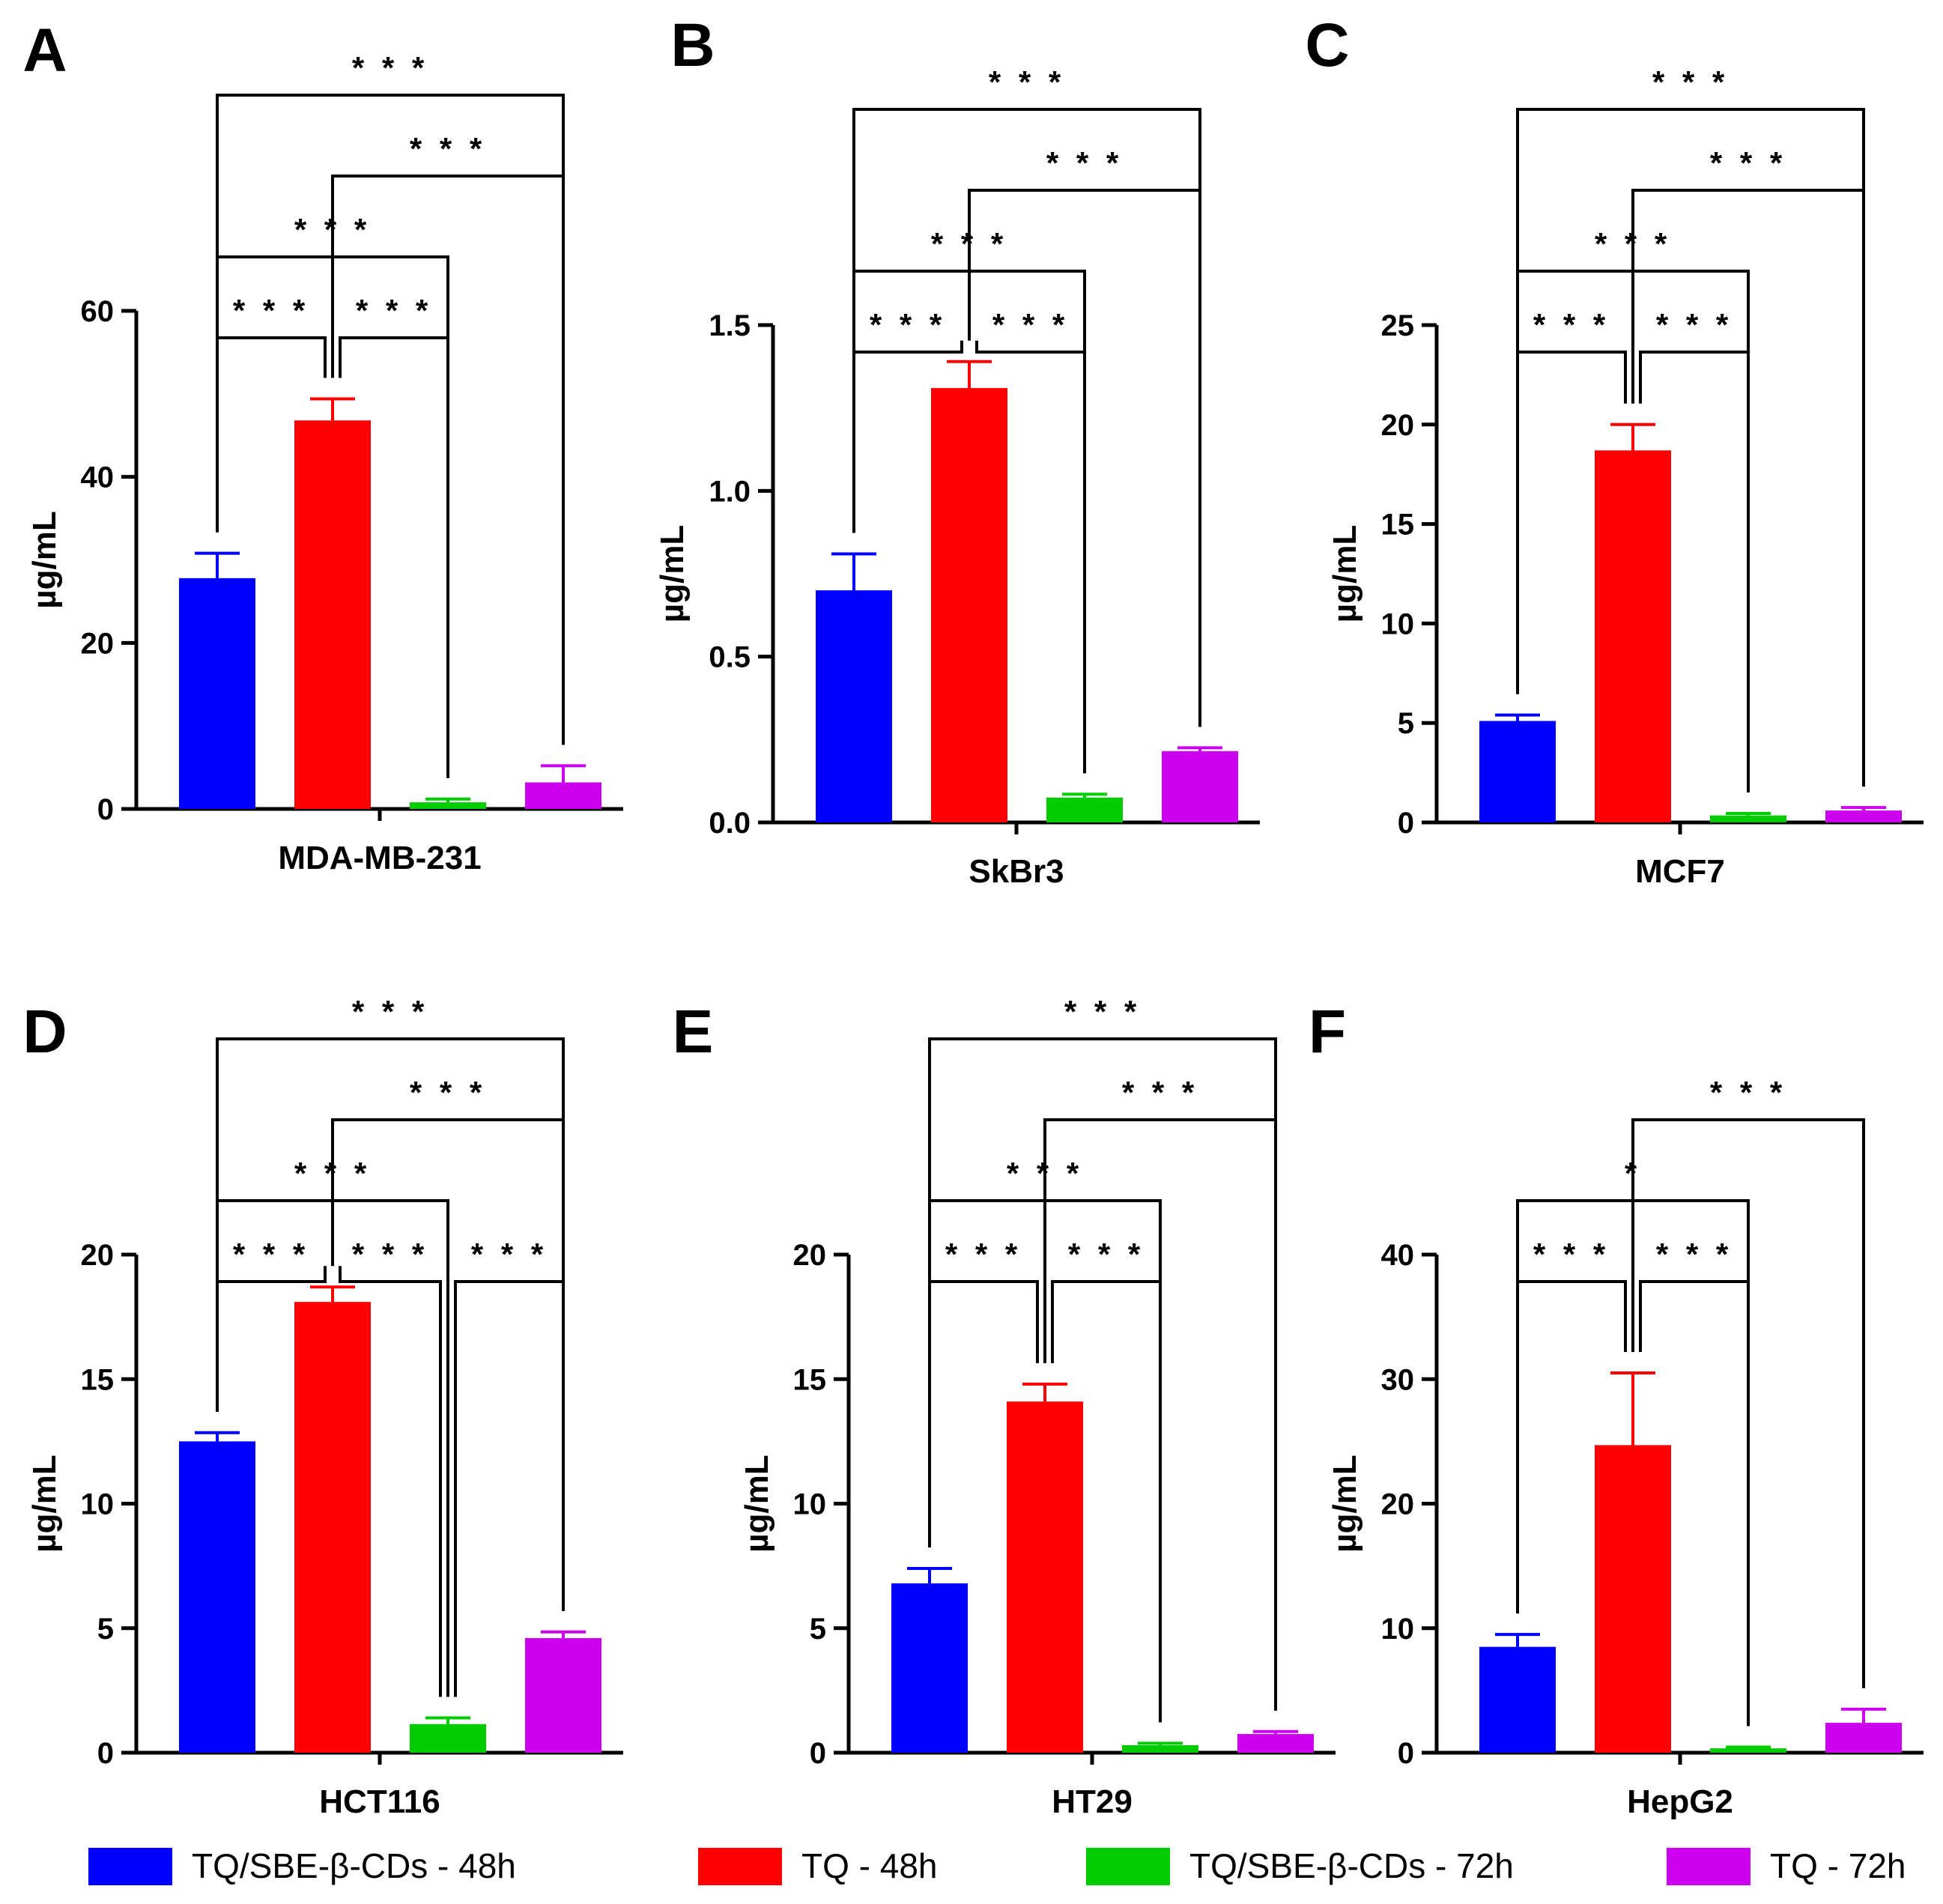 The image size is (1943, 1904). I want to click on y-tick-label: 25, so click(1398, 325).